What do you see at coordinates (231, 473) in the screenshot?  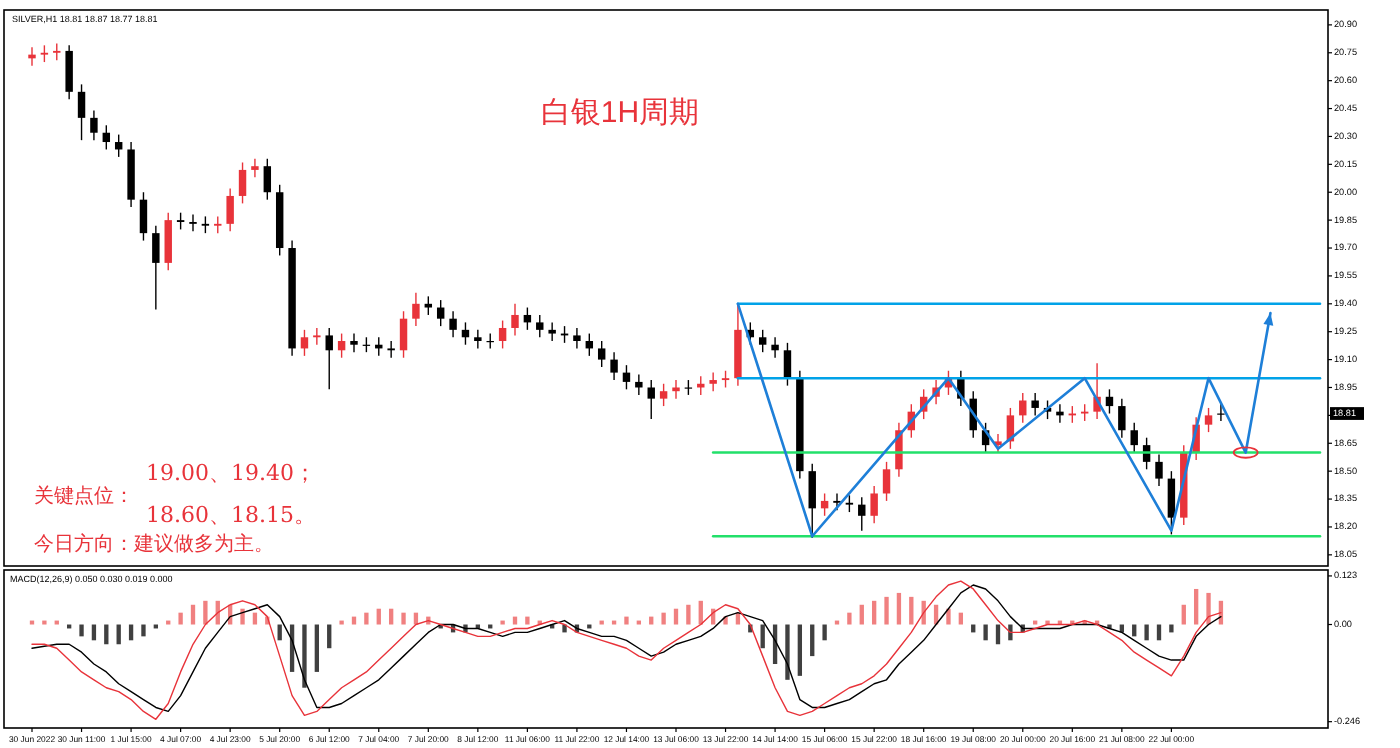 I see `annotation: 19.00、19.40；` at bounding box center [231, 473].